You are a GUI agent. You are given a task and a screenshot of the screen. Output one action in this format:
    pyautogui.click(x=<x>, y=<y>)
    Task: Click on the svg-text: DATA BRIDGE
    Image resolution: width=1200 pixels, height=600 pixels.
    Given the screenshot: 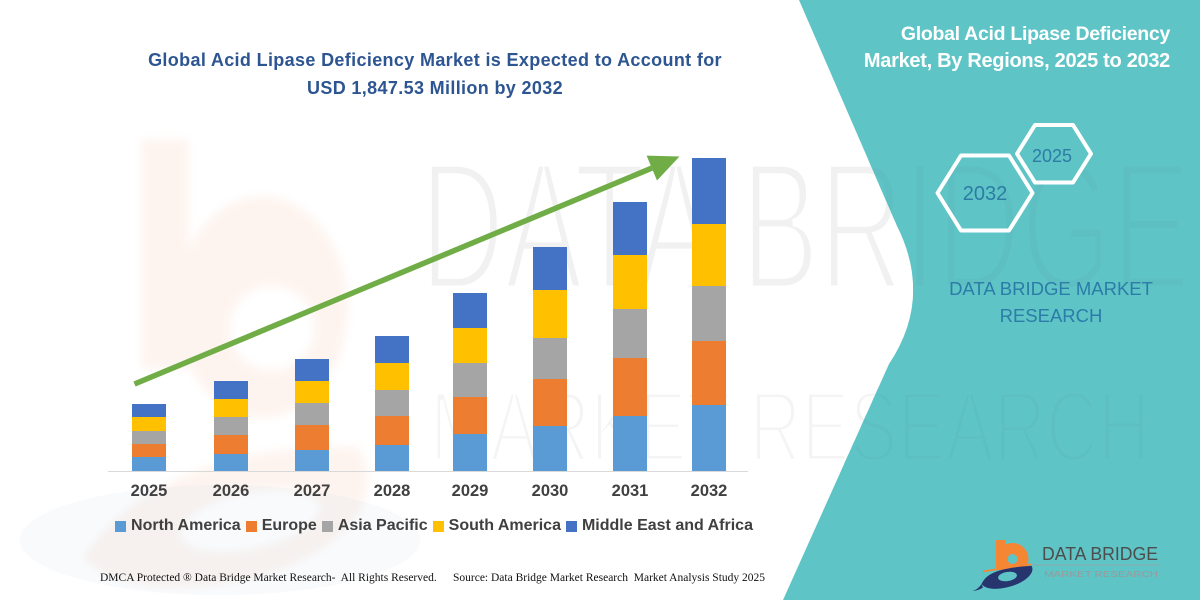 What is the action you would take?
    pyautogui.click(x=1100, y=554)
    